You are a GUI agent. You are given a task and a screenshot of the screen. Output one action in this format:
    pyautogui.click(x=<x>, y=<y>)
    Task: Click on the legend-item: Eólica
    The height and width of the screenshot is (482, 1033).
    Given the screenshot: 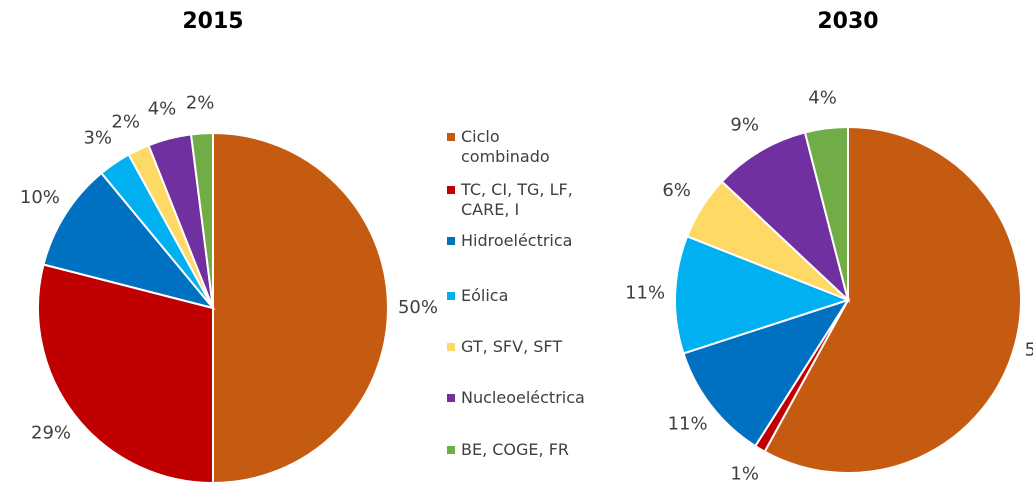 What is the action you would take?
    pyautogui.click(x=517, y=296)
    